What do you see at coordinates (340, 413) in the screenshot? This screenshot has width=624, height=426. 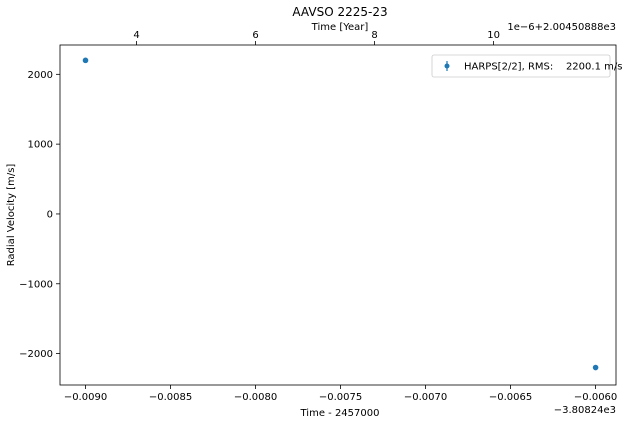 I see `x-axis-label: Time - 2457000` at bounding box center [340, 413].